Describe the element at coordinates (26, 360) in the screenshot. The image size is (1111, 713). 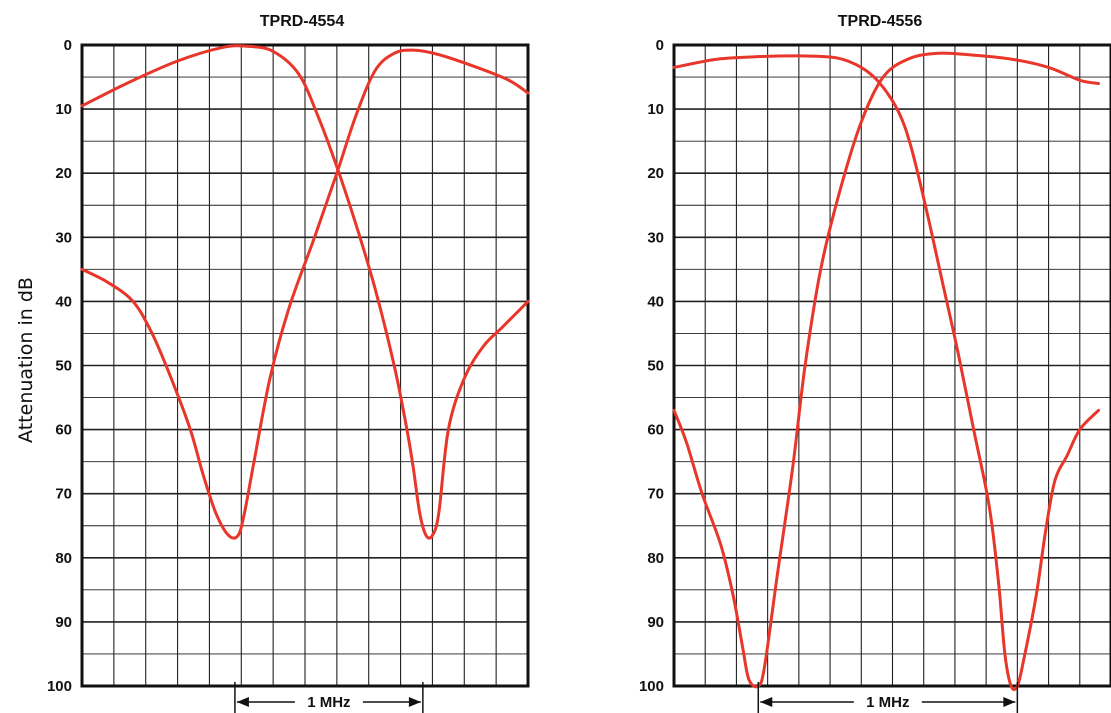
I see `y-axis-label: Attenuation in dB` at that location.